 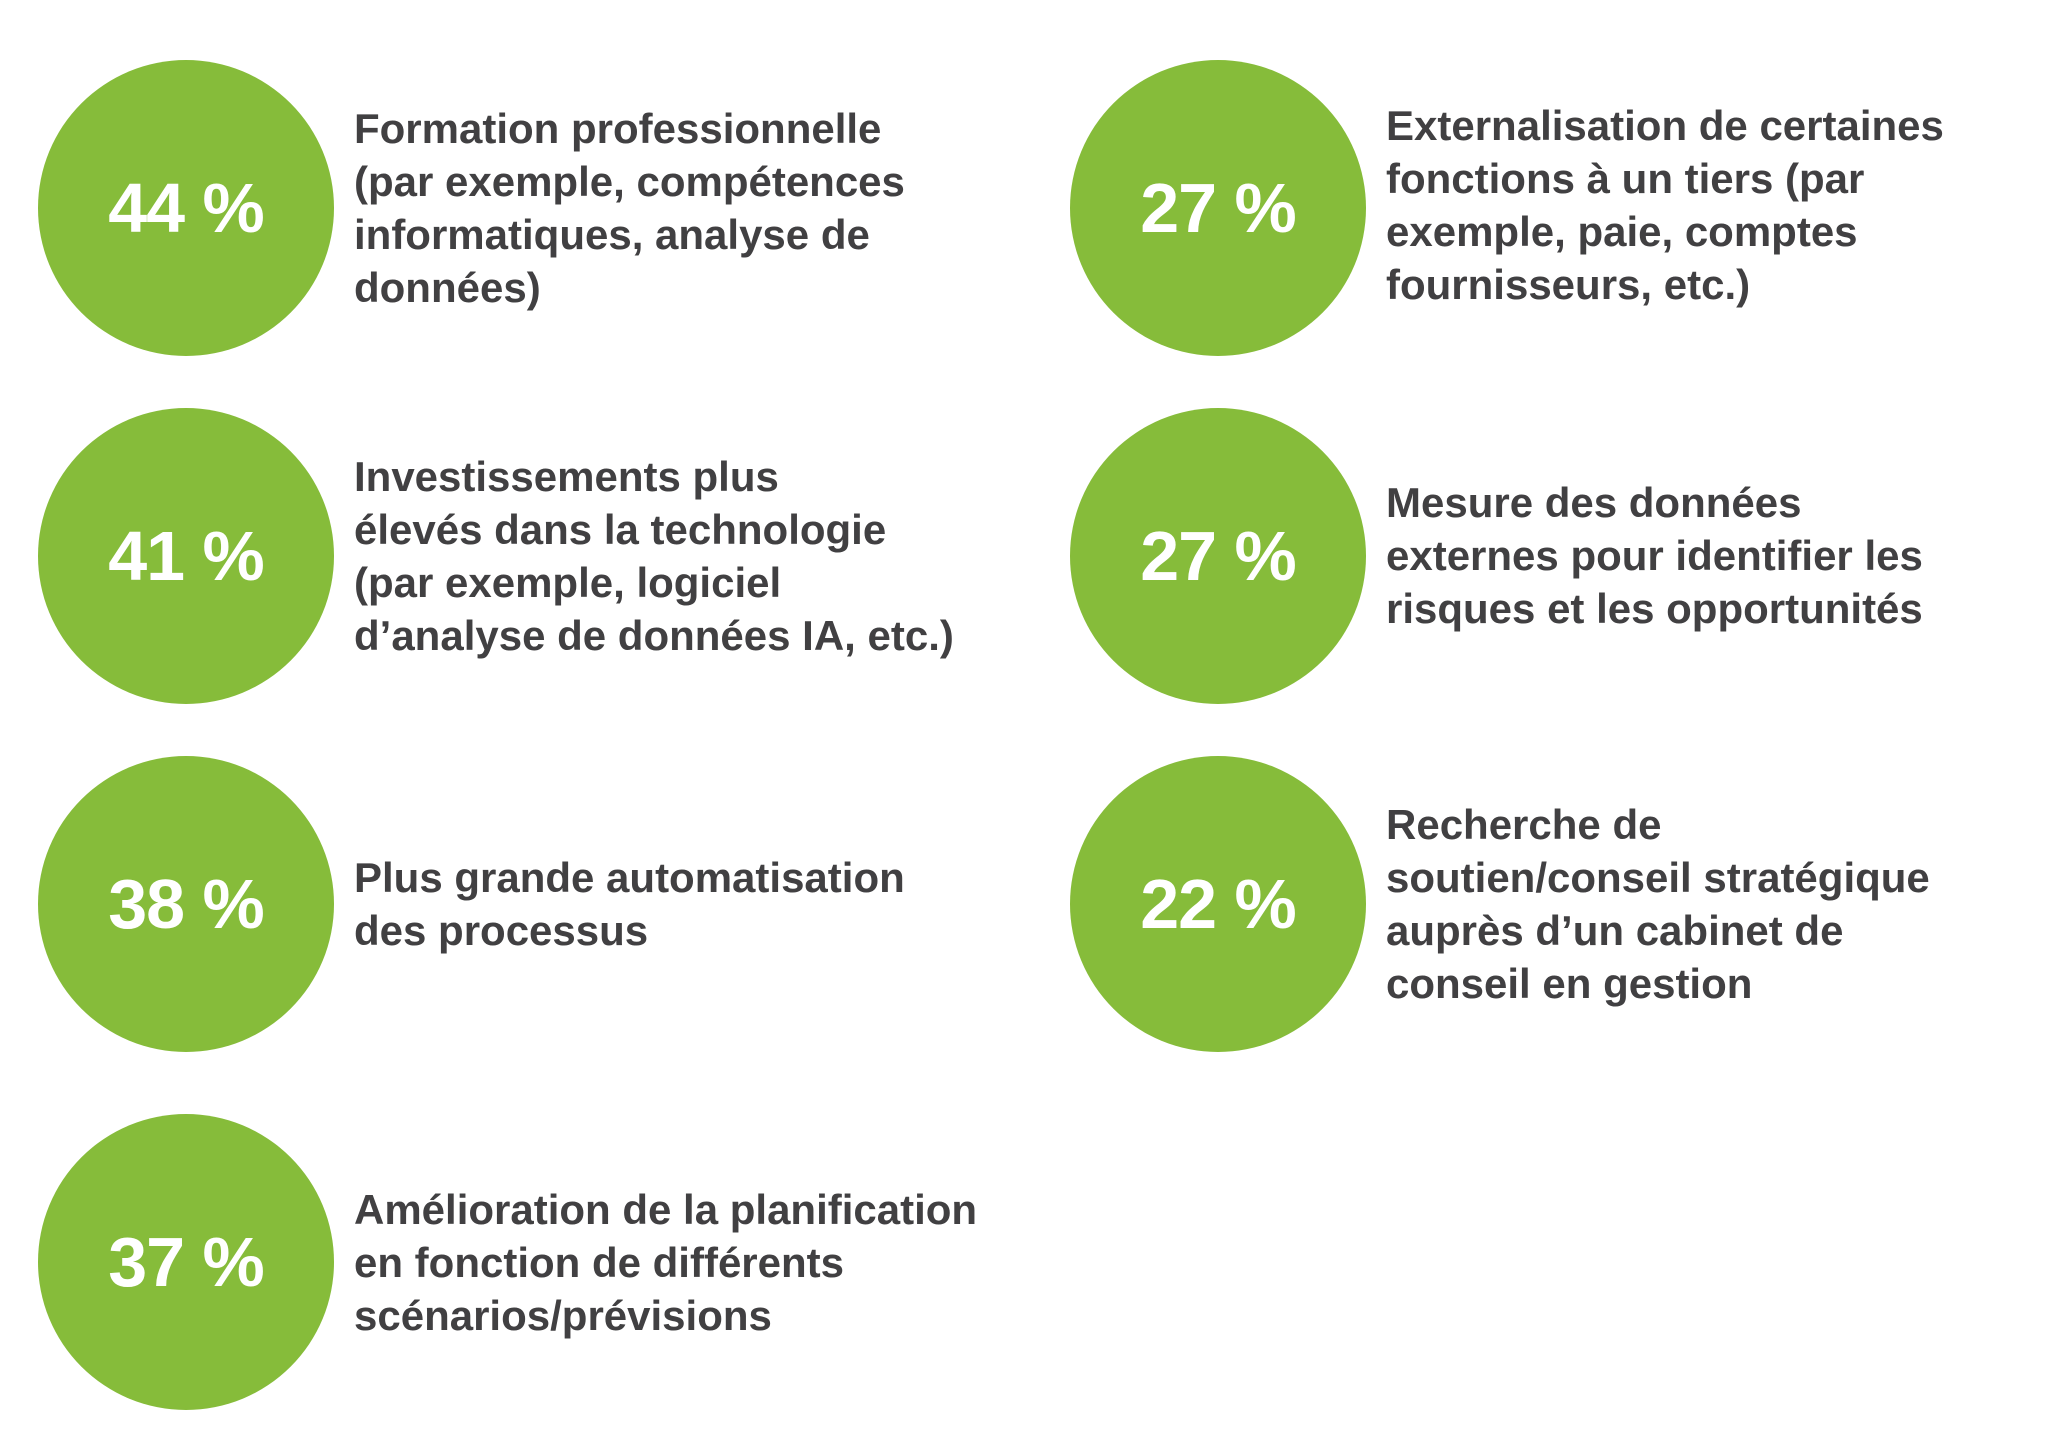 I want to click on percentage-value: 44 %, so click(x=186, y=208).